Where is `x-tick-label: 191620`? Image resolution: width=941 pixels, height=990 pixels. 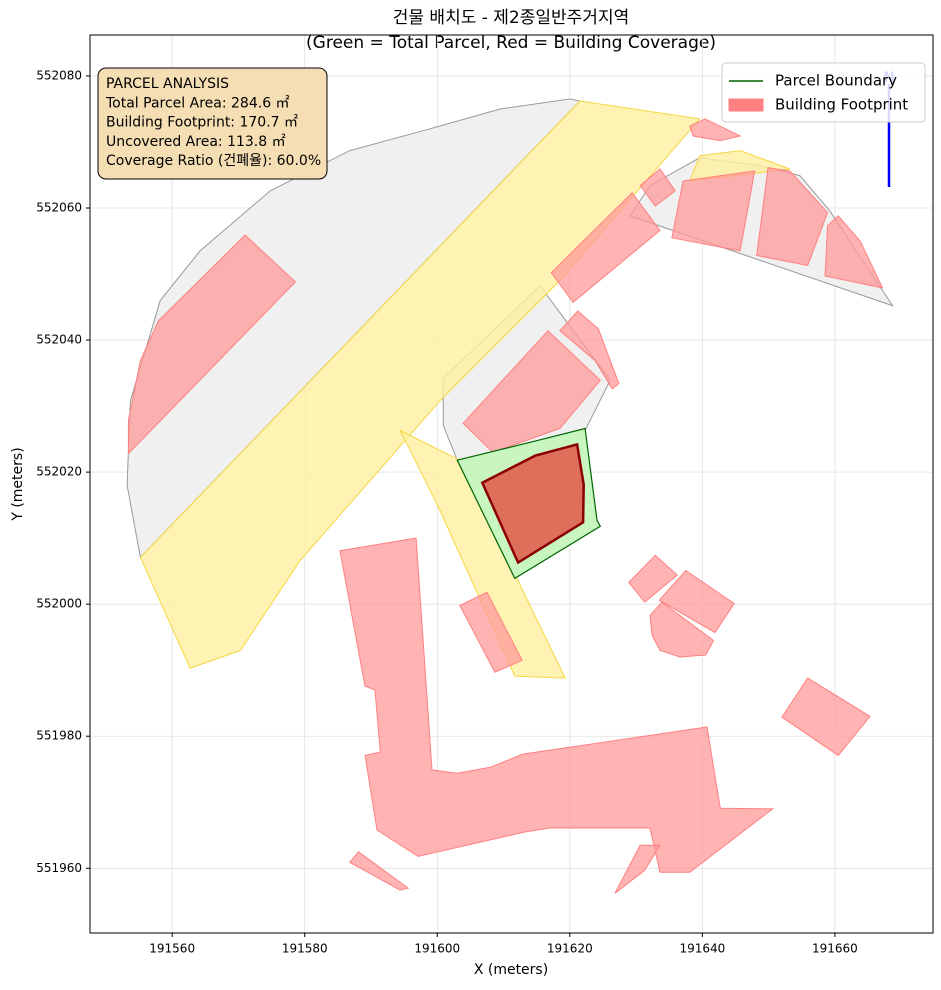 x-tick-label: 191620 is located at coordinates (570, 949).